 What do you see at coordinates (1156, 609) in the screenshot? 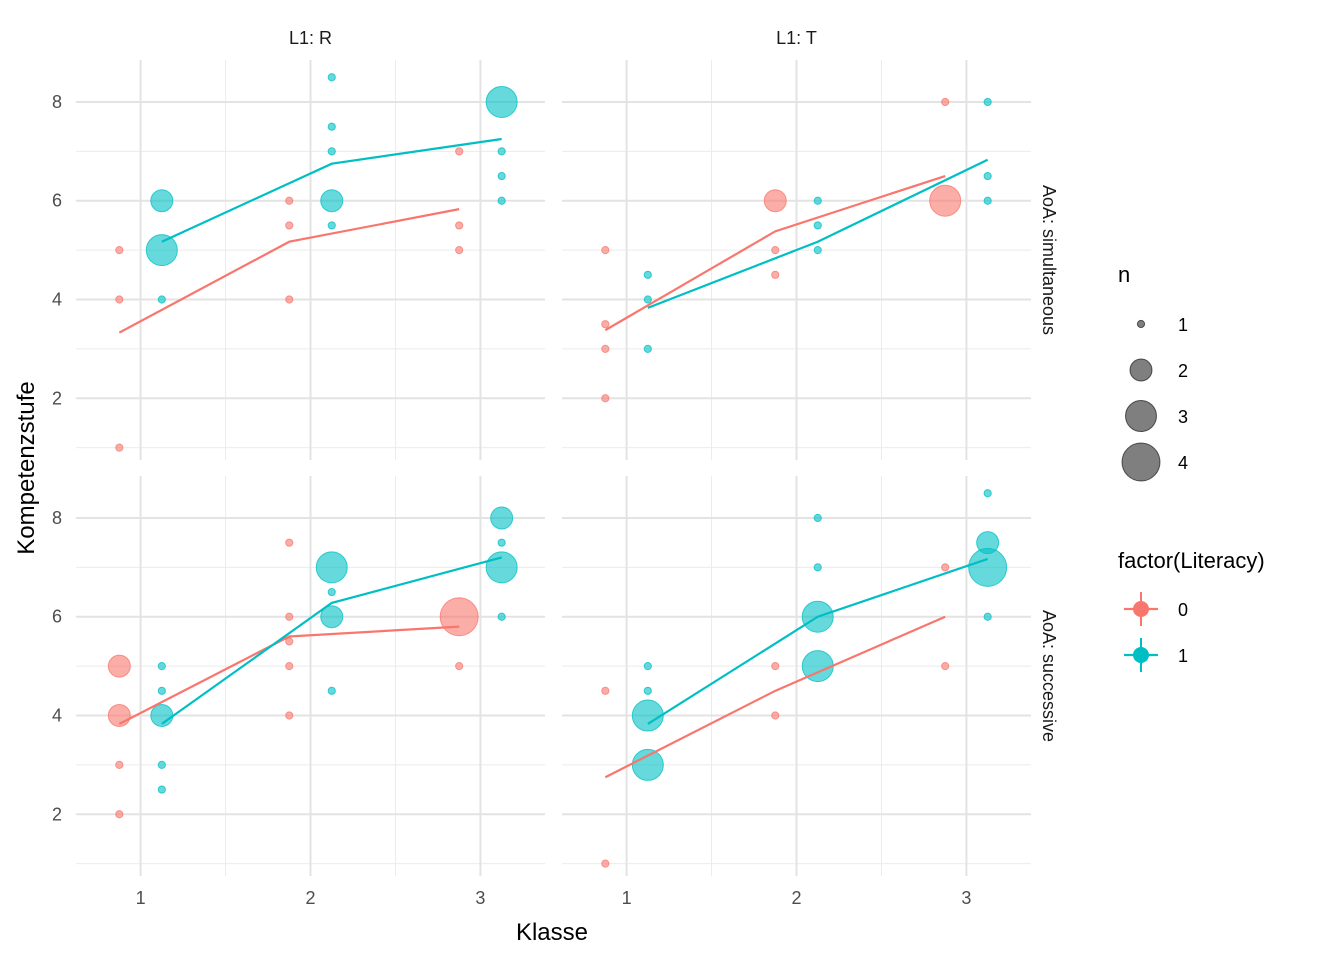
I see `color-legend-item: 0` at bounding box center [1156, 609].